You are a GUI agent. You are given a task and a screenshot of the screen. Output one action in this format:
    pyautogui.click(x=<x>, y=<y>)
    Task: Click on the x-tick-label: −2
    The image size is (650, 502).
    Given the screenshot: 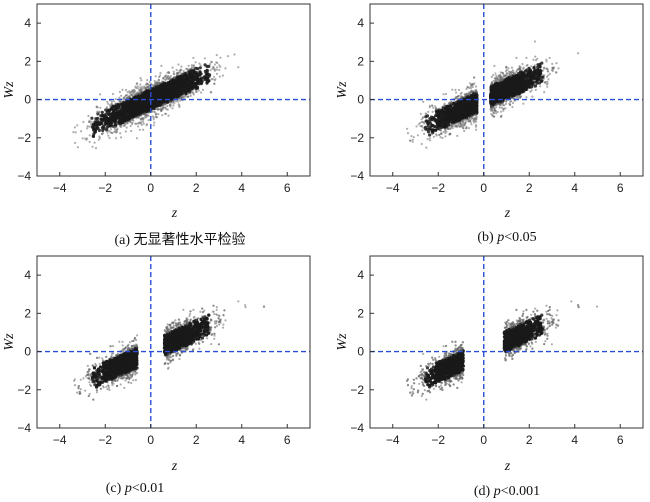 What is the action you would take?
    pyautogui.click(x=105, y=188)
    